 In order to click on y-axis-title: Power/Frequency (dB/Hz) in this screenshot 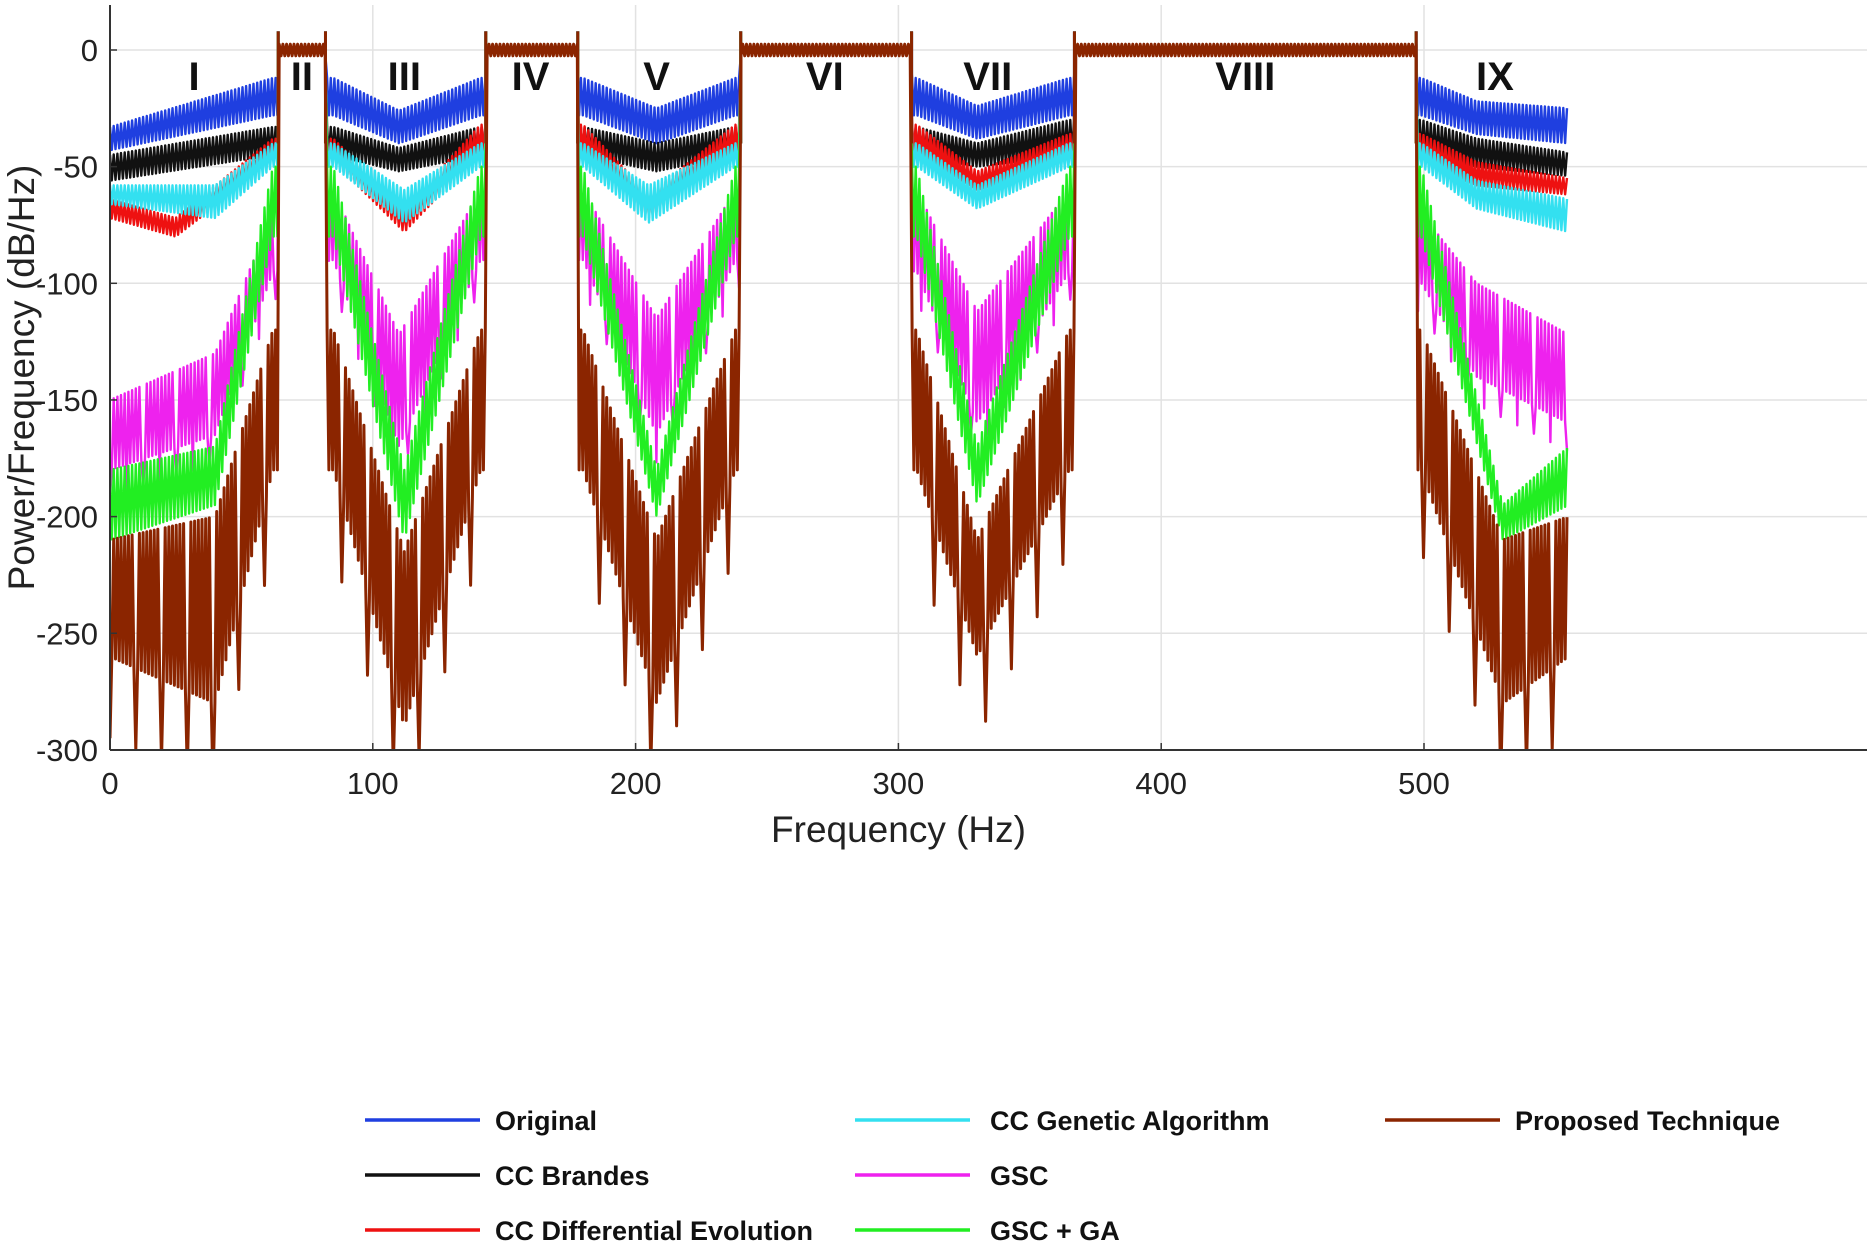, I will do `click(21, 378)`.